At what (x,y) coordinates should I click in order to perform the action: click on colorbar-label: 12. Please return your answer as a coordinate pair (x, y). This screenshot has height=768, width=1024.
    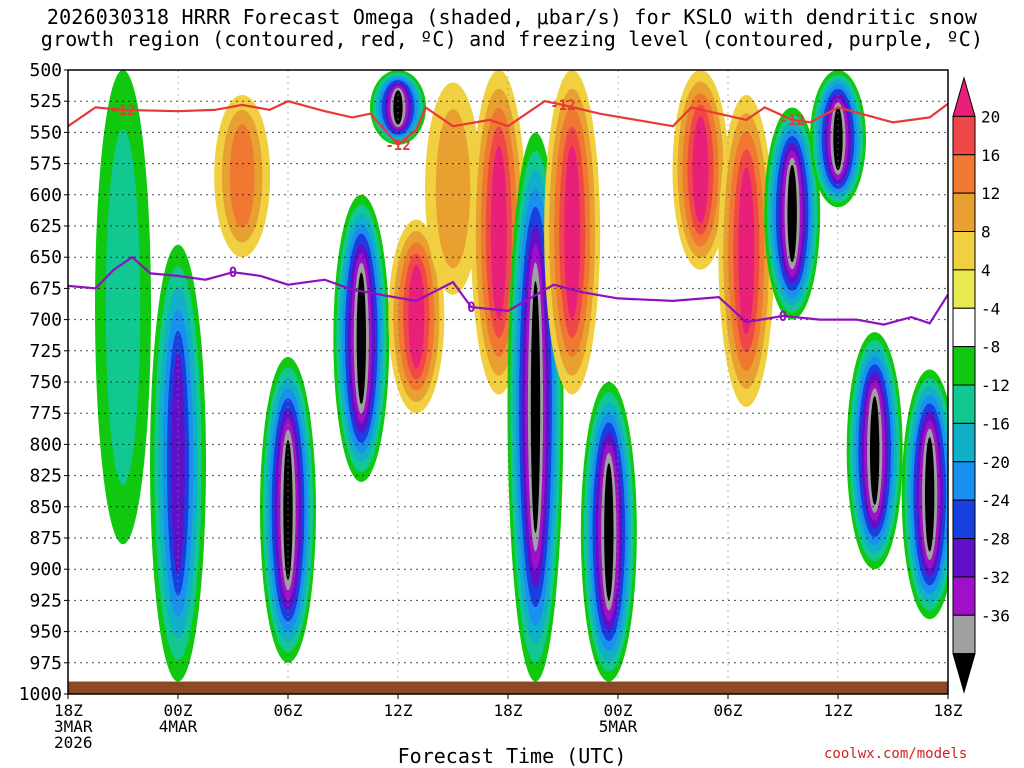
    Looking at the image, I should click on (990, 193).